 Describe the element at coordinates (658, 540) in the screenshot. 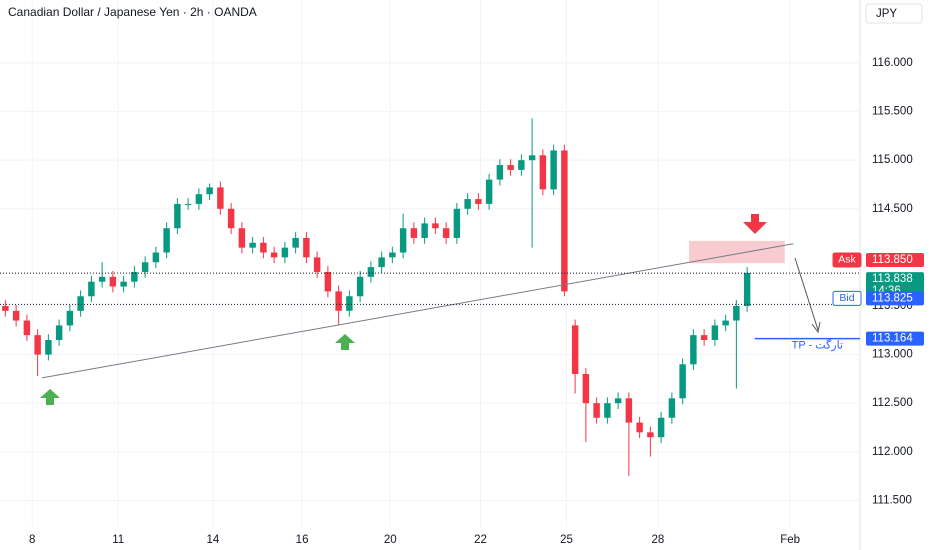

I see `x-tick-label: 28` at that location.